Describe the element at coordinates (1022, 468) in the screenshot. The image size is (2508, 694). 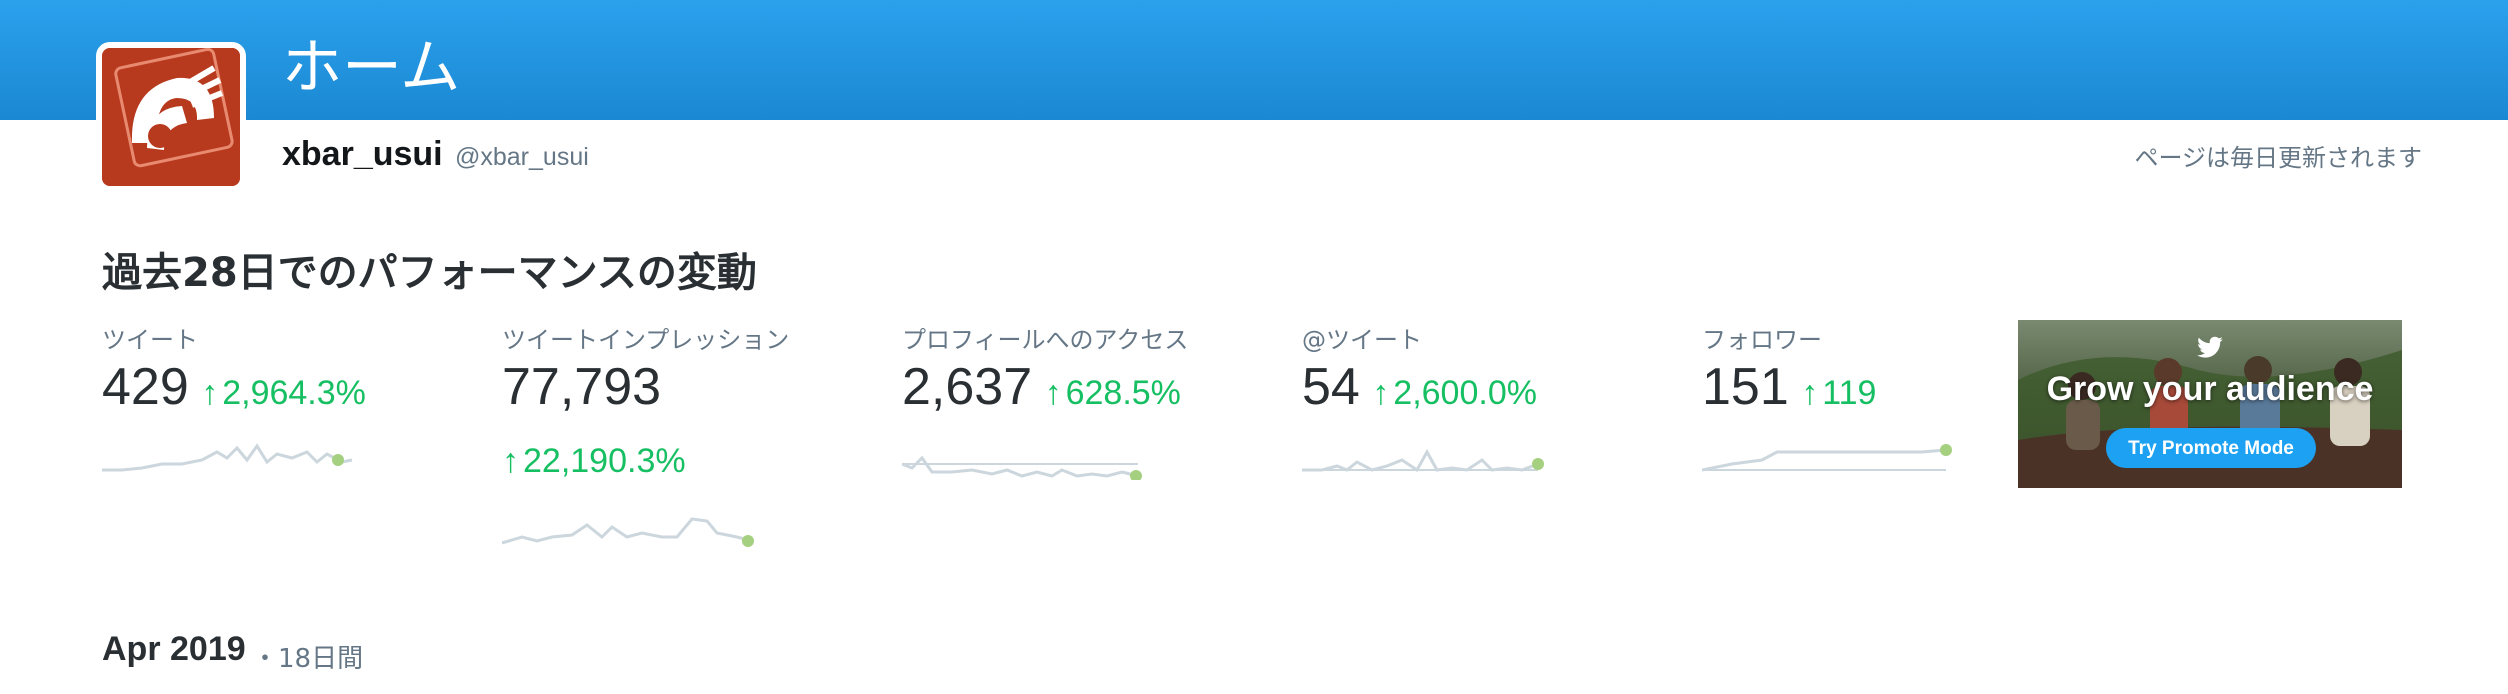
I see `sparkline-profile-visits` at that location.